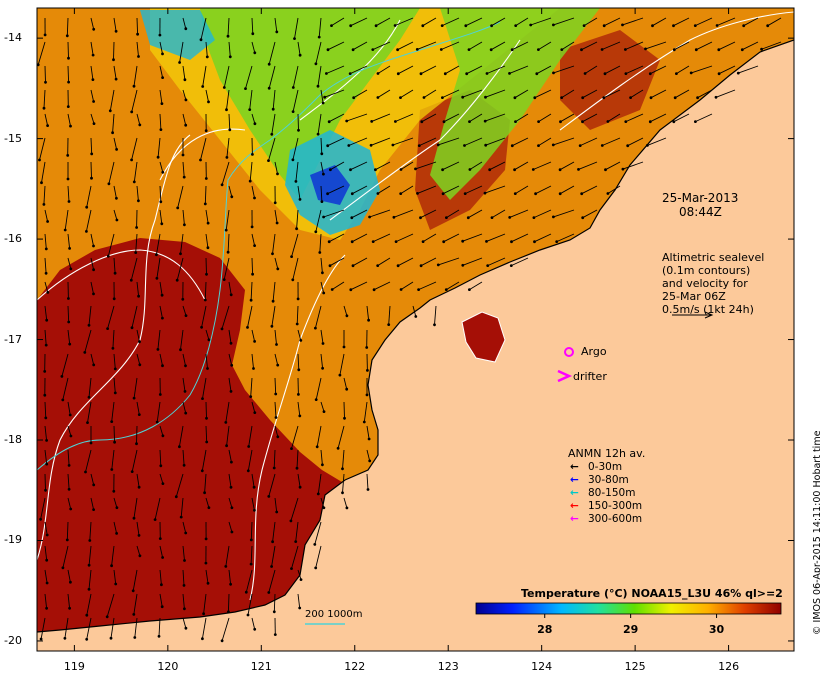 The height and width of the screenshot is (684, 820). Describe the element at coordinates (579, 480) in the screenshot. I see `arrow-left-icon: ←` at that location.